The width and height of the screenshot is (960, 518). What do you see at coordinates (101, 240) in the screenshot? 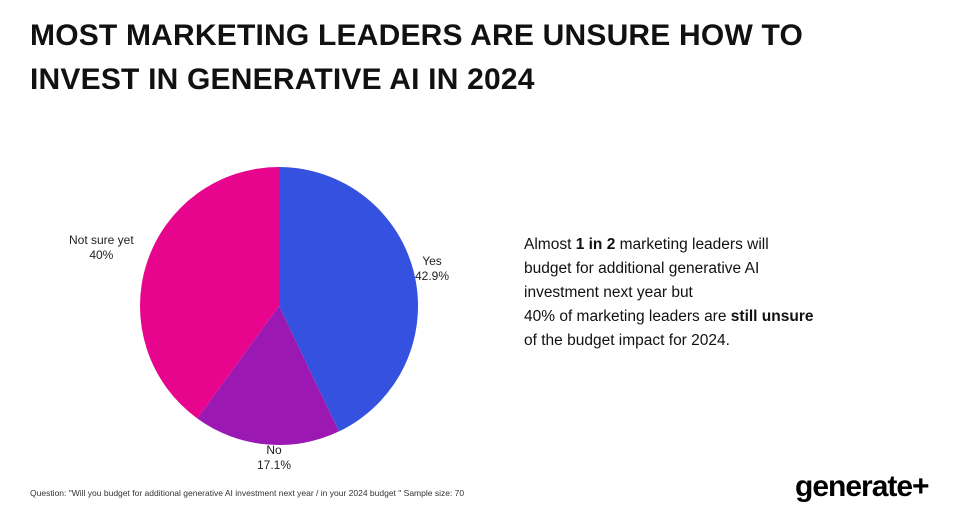
I see `slice-label-not-sure-name: Not sure yet` at bounding box center [101, 240].